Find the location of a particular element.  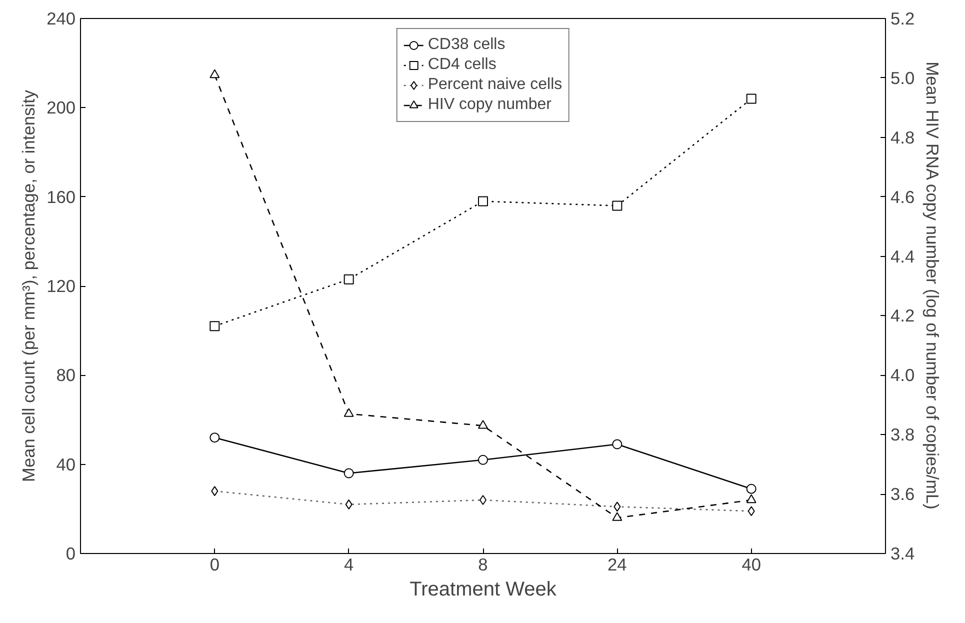

y-tick-label: 200 is located at coordinates (61, 108).